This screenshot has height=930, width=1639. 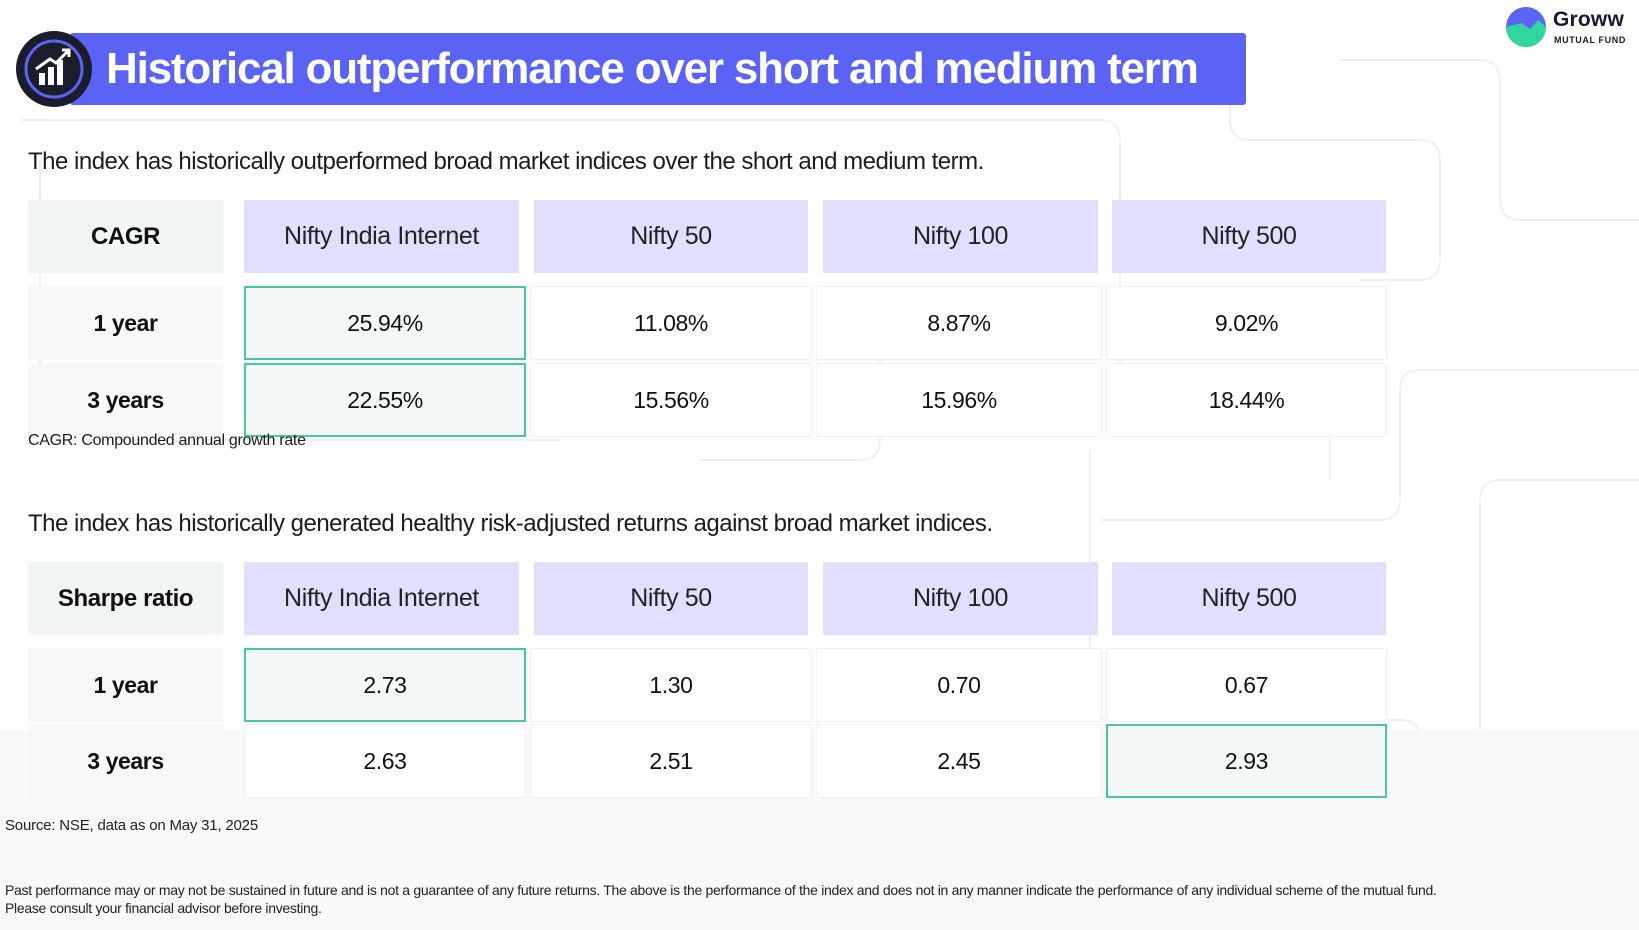 What do you see at coordinates (671, 761) in the screenshot?
I see `sharpe-3y-nifty-50: 2.51` at bounding box center [671, 761].